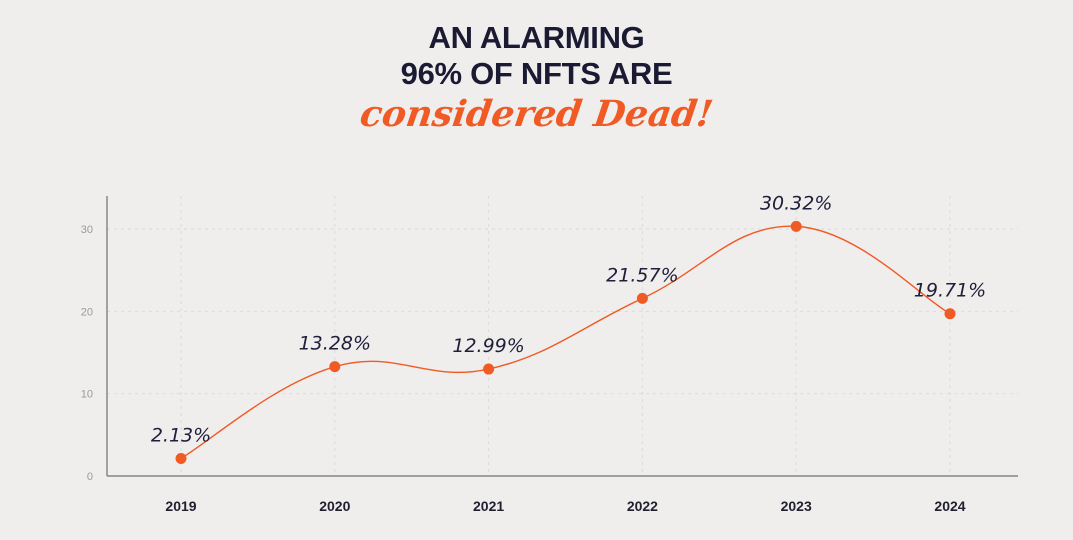 The width and height of the screenshot is (1073, 540). I want to click on data-point-2021, so click(489, 369).